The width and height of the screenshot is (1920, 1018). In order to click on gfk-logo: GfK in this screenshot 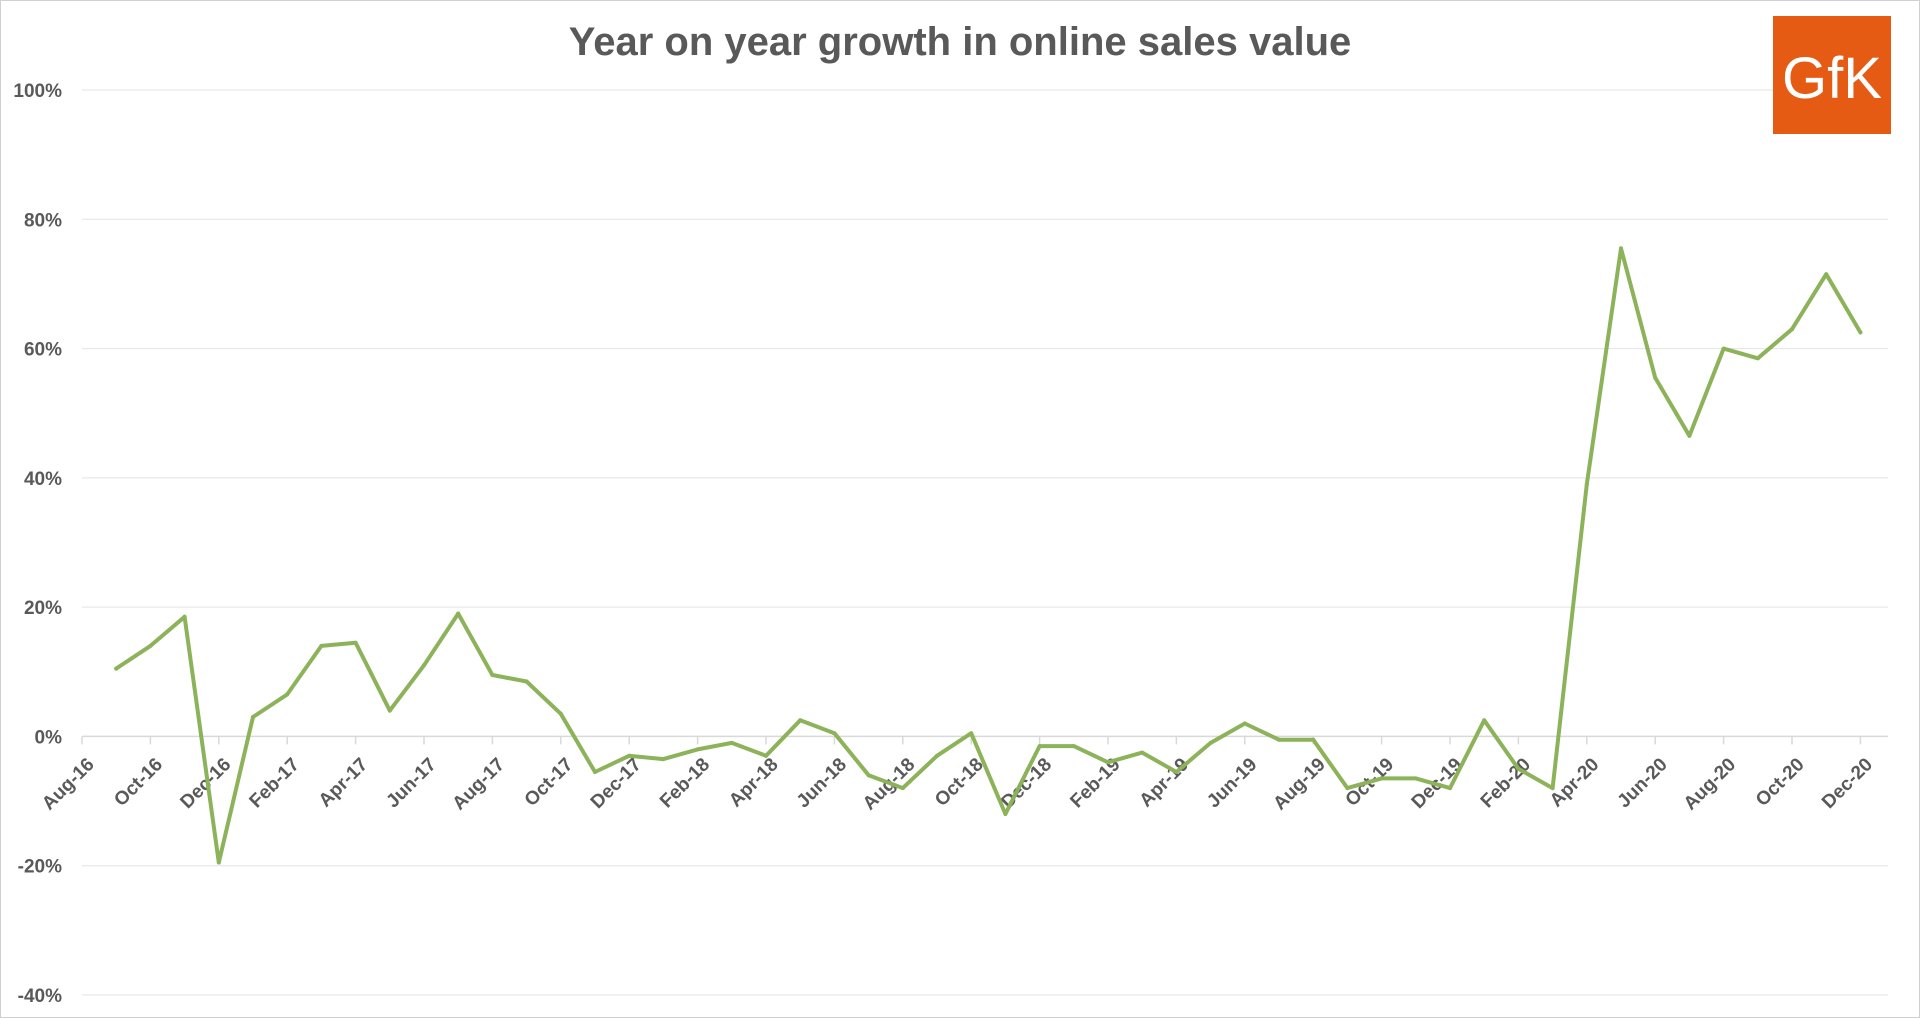, I will do `click(1832, 75)`.